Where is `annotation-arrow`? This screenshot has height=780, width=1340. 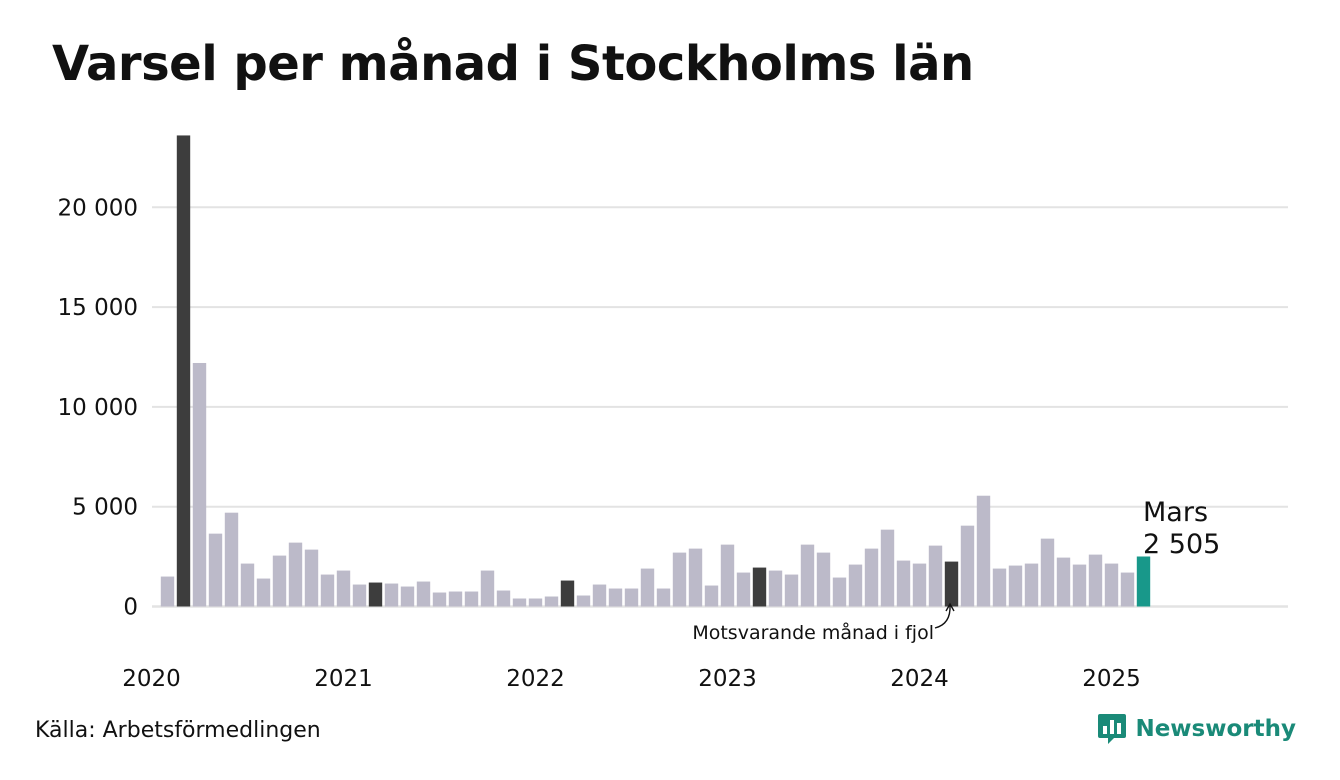 annotation-arrow is located at coordinates (942, 616).